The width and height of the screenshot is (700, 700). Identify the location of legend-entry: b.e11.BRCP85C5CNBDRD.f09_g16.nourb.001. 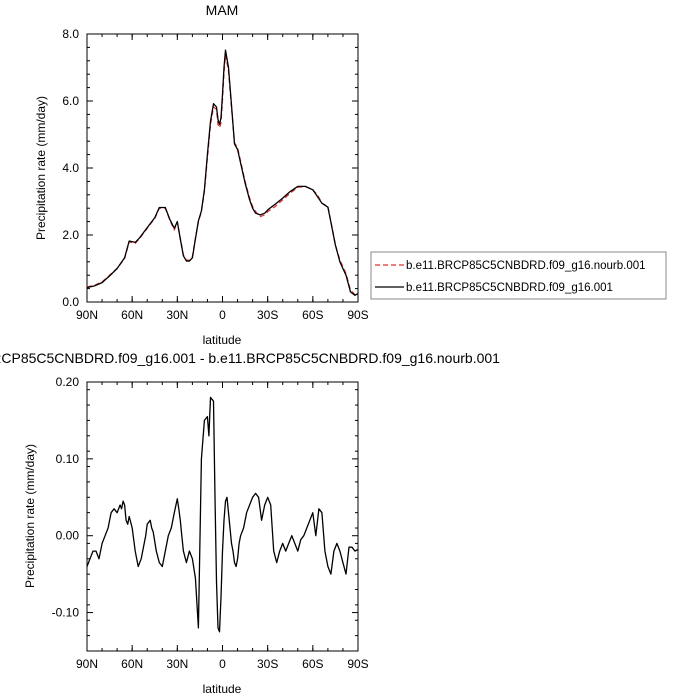
(526, 266).